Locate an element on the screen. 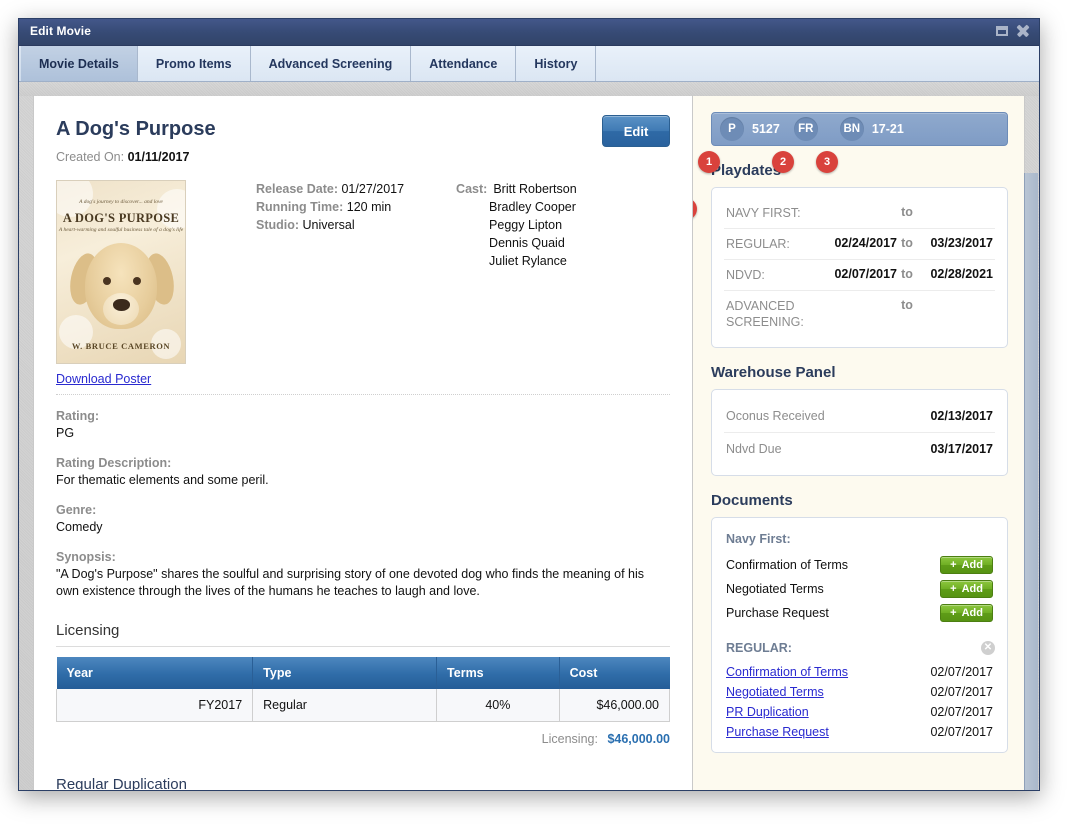 The height and width of the screenshot is (831, 1090). rating-description-label: Rating Description: is located at coordinates (114, 463).